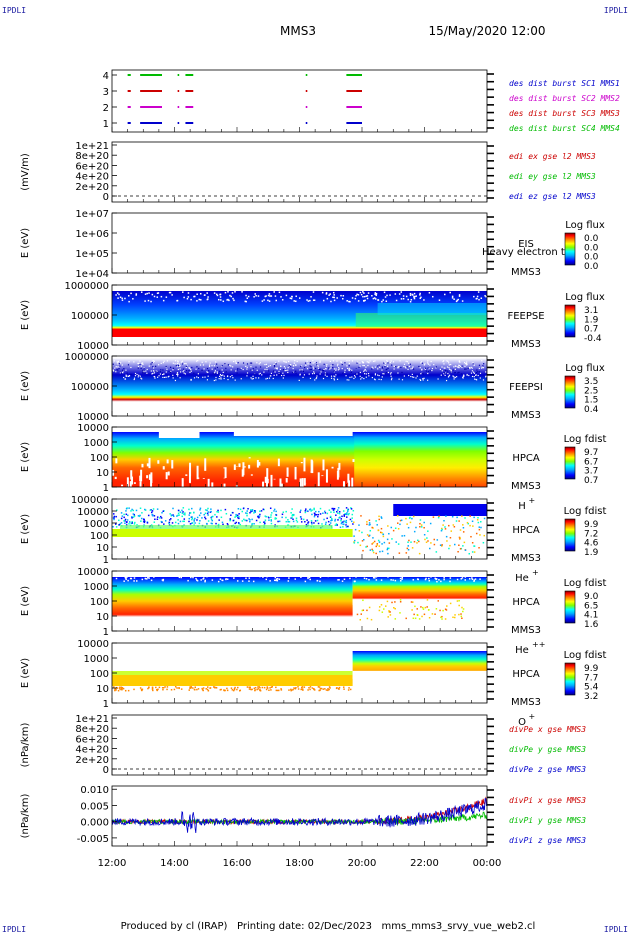  What do you see at coordinates (189, 75) in the screenshot?
I see `burst-interval-mark` at bounding box center [189, 75].